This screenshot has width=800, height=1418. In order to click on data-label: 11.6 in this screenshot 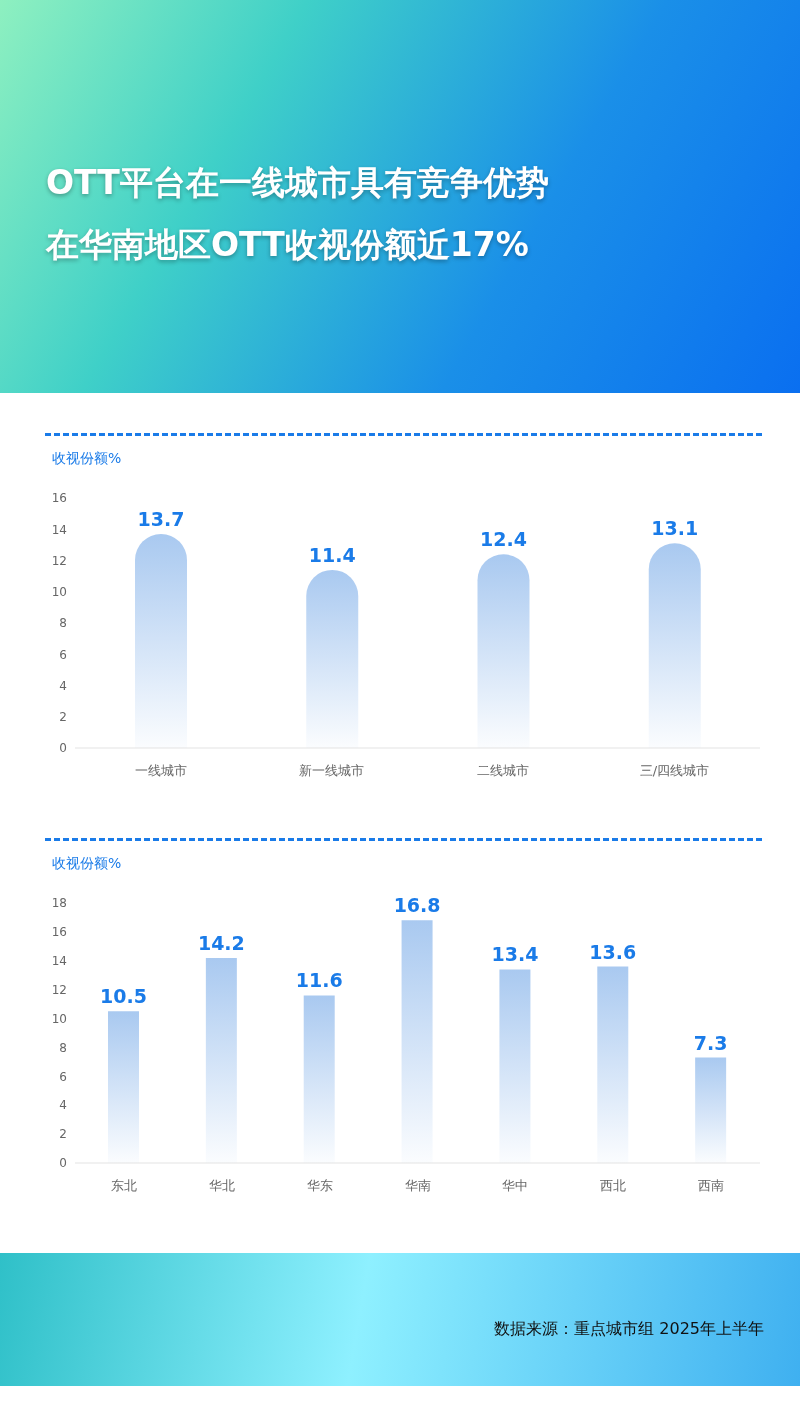, I will do `click(319, 980)`.